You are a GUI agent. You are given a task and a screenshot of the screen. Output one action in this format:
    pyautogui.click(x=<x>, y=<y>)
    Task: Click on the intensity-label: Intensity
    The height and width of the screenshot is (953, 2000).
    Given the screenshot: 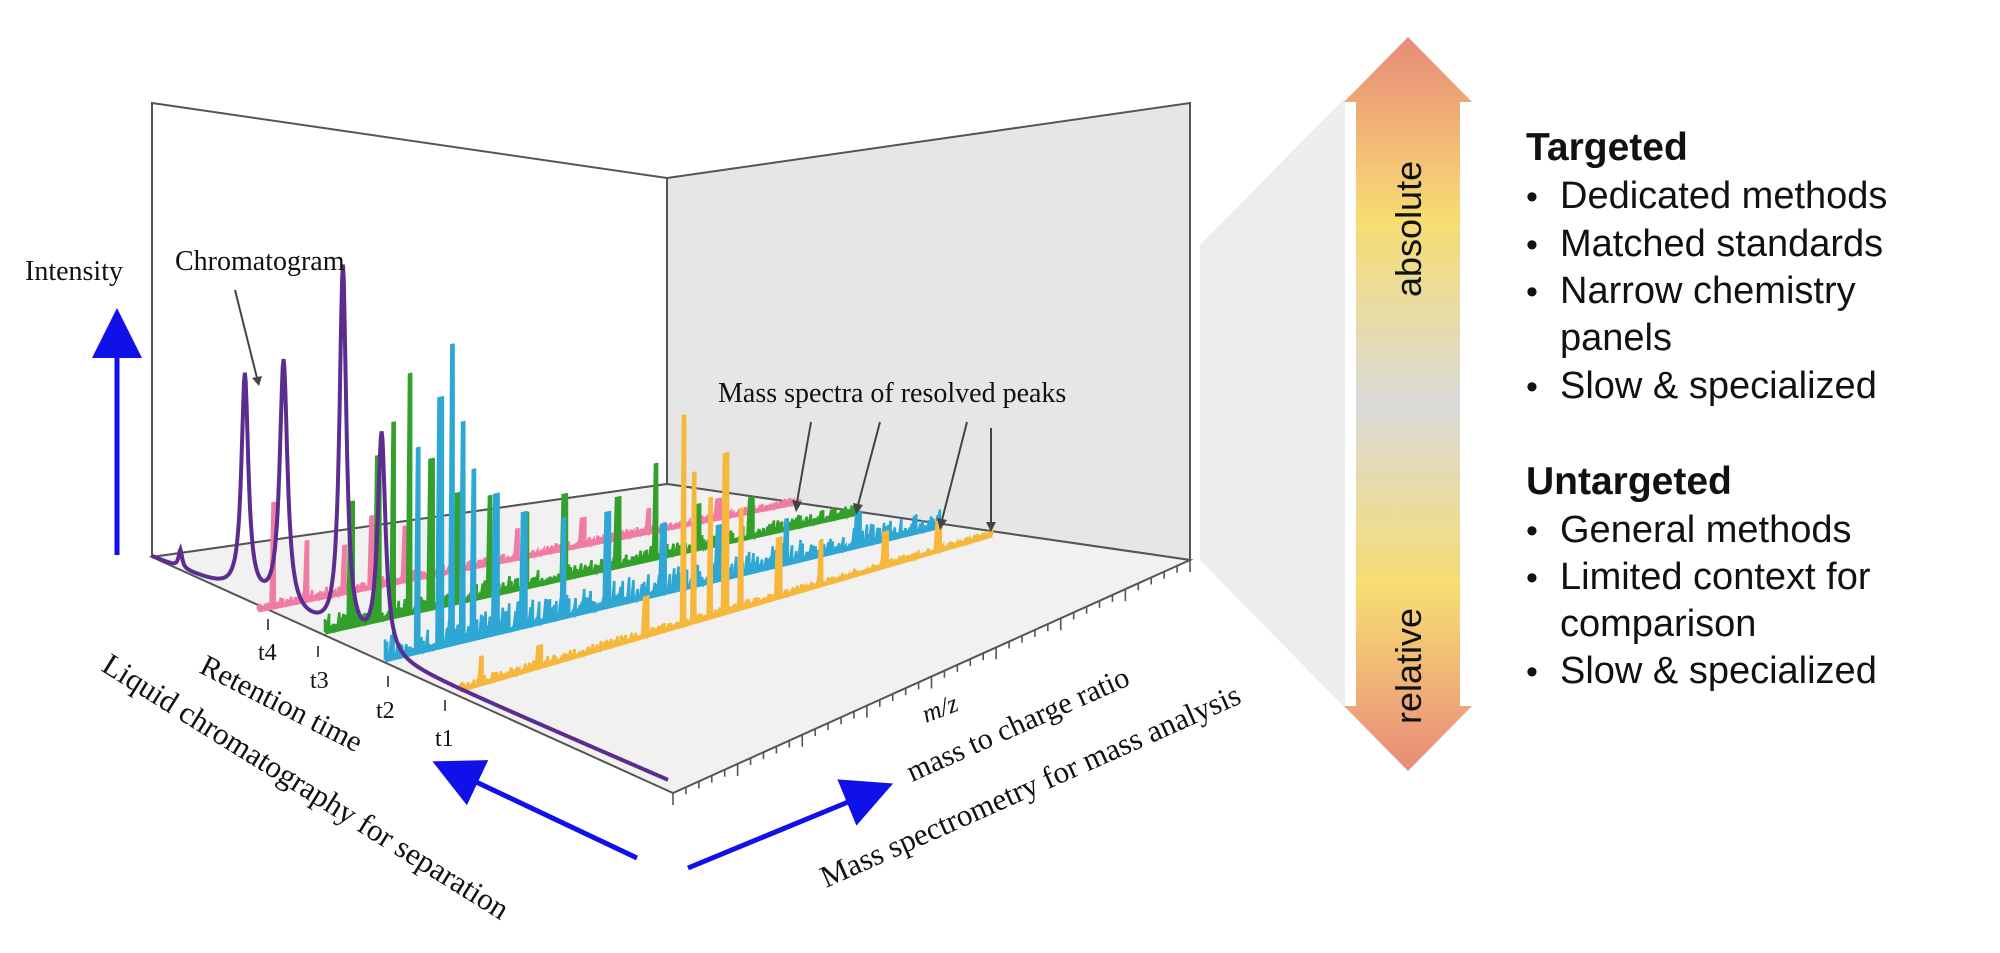 What is the action you would take?
    pyautogui.click(x=74, y=271)
    